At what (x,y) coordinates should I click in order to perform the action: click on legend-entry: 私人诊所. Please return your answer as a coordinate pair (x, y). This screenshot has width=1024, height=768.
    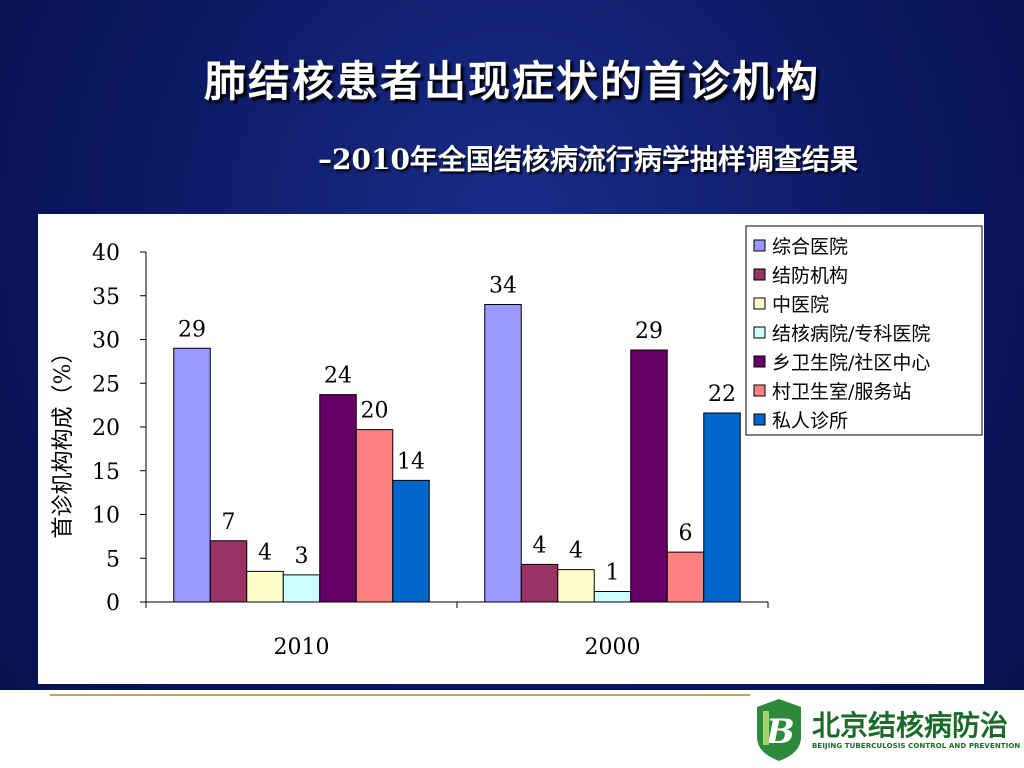
    Looking at the image, I should click on (810, 421).